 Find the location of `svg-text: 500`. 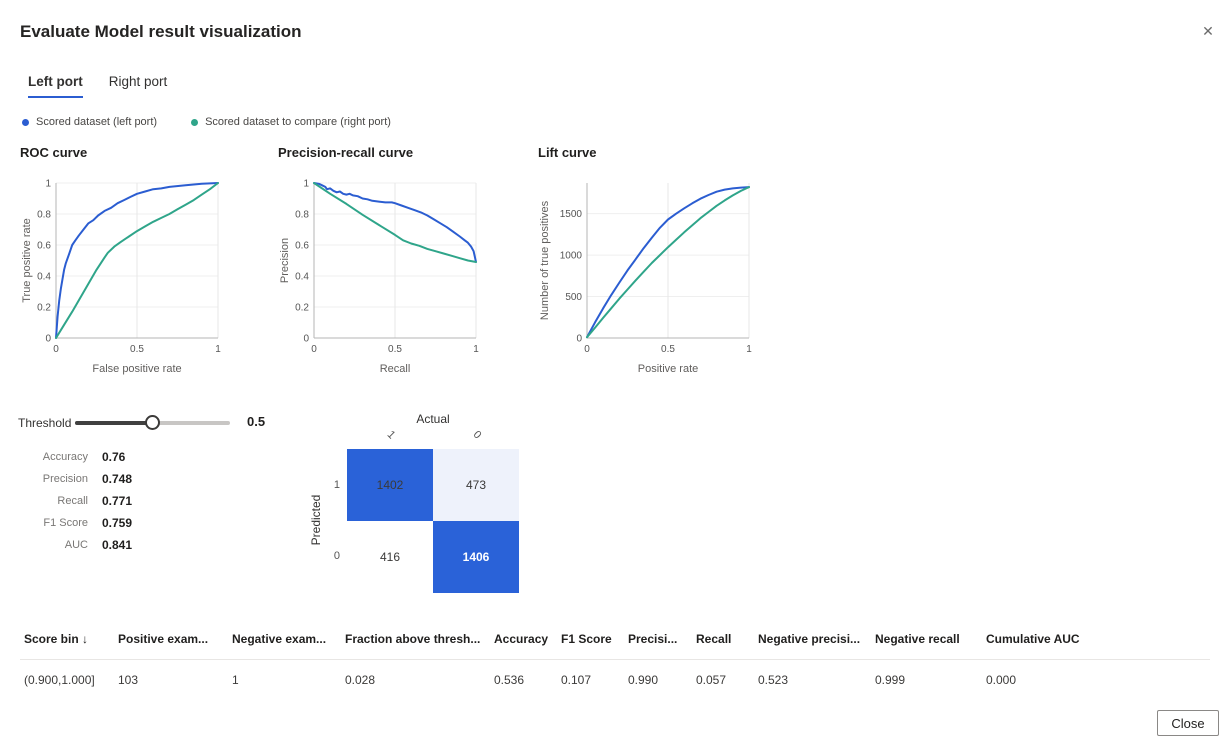

svg-text: 500 is located at coordinates (573, 297).